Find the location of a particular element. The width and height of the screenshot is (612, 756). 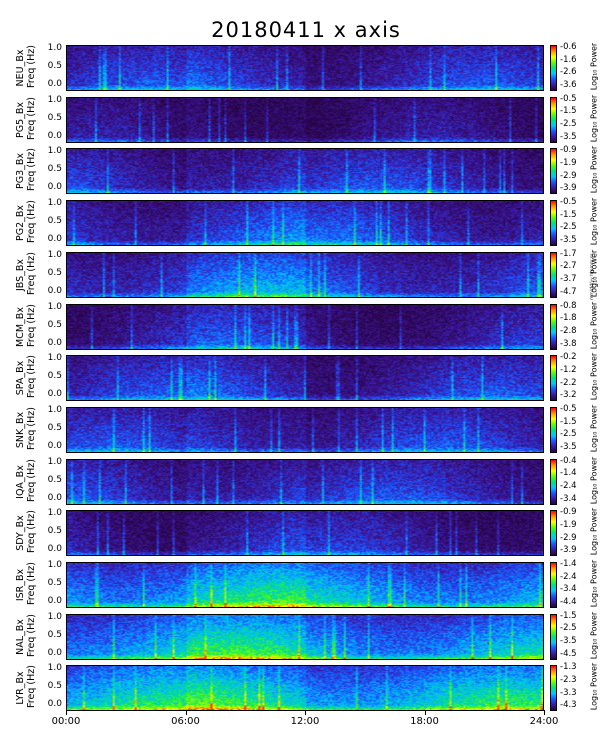

spectrogram-mcm is located at coordinates (305, 326).